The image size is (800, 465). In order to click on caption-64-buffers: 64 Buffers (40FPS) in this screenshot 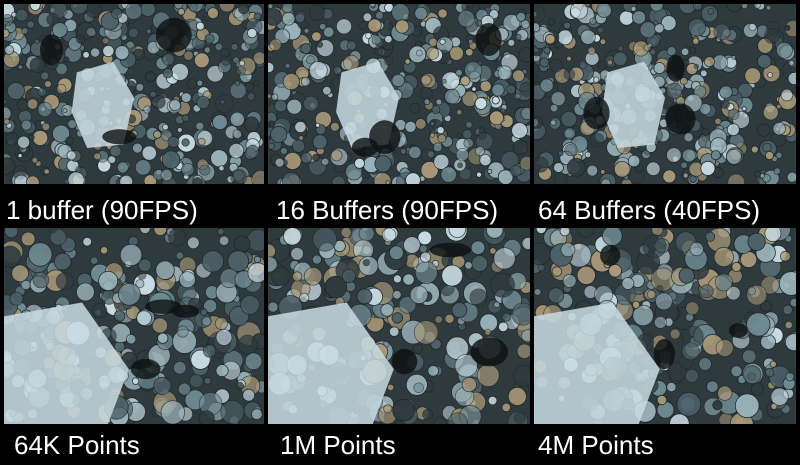, I will do `click(649, 210)`.